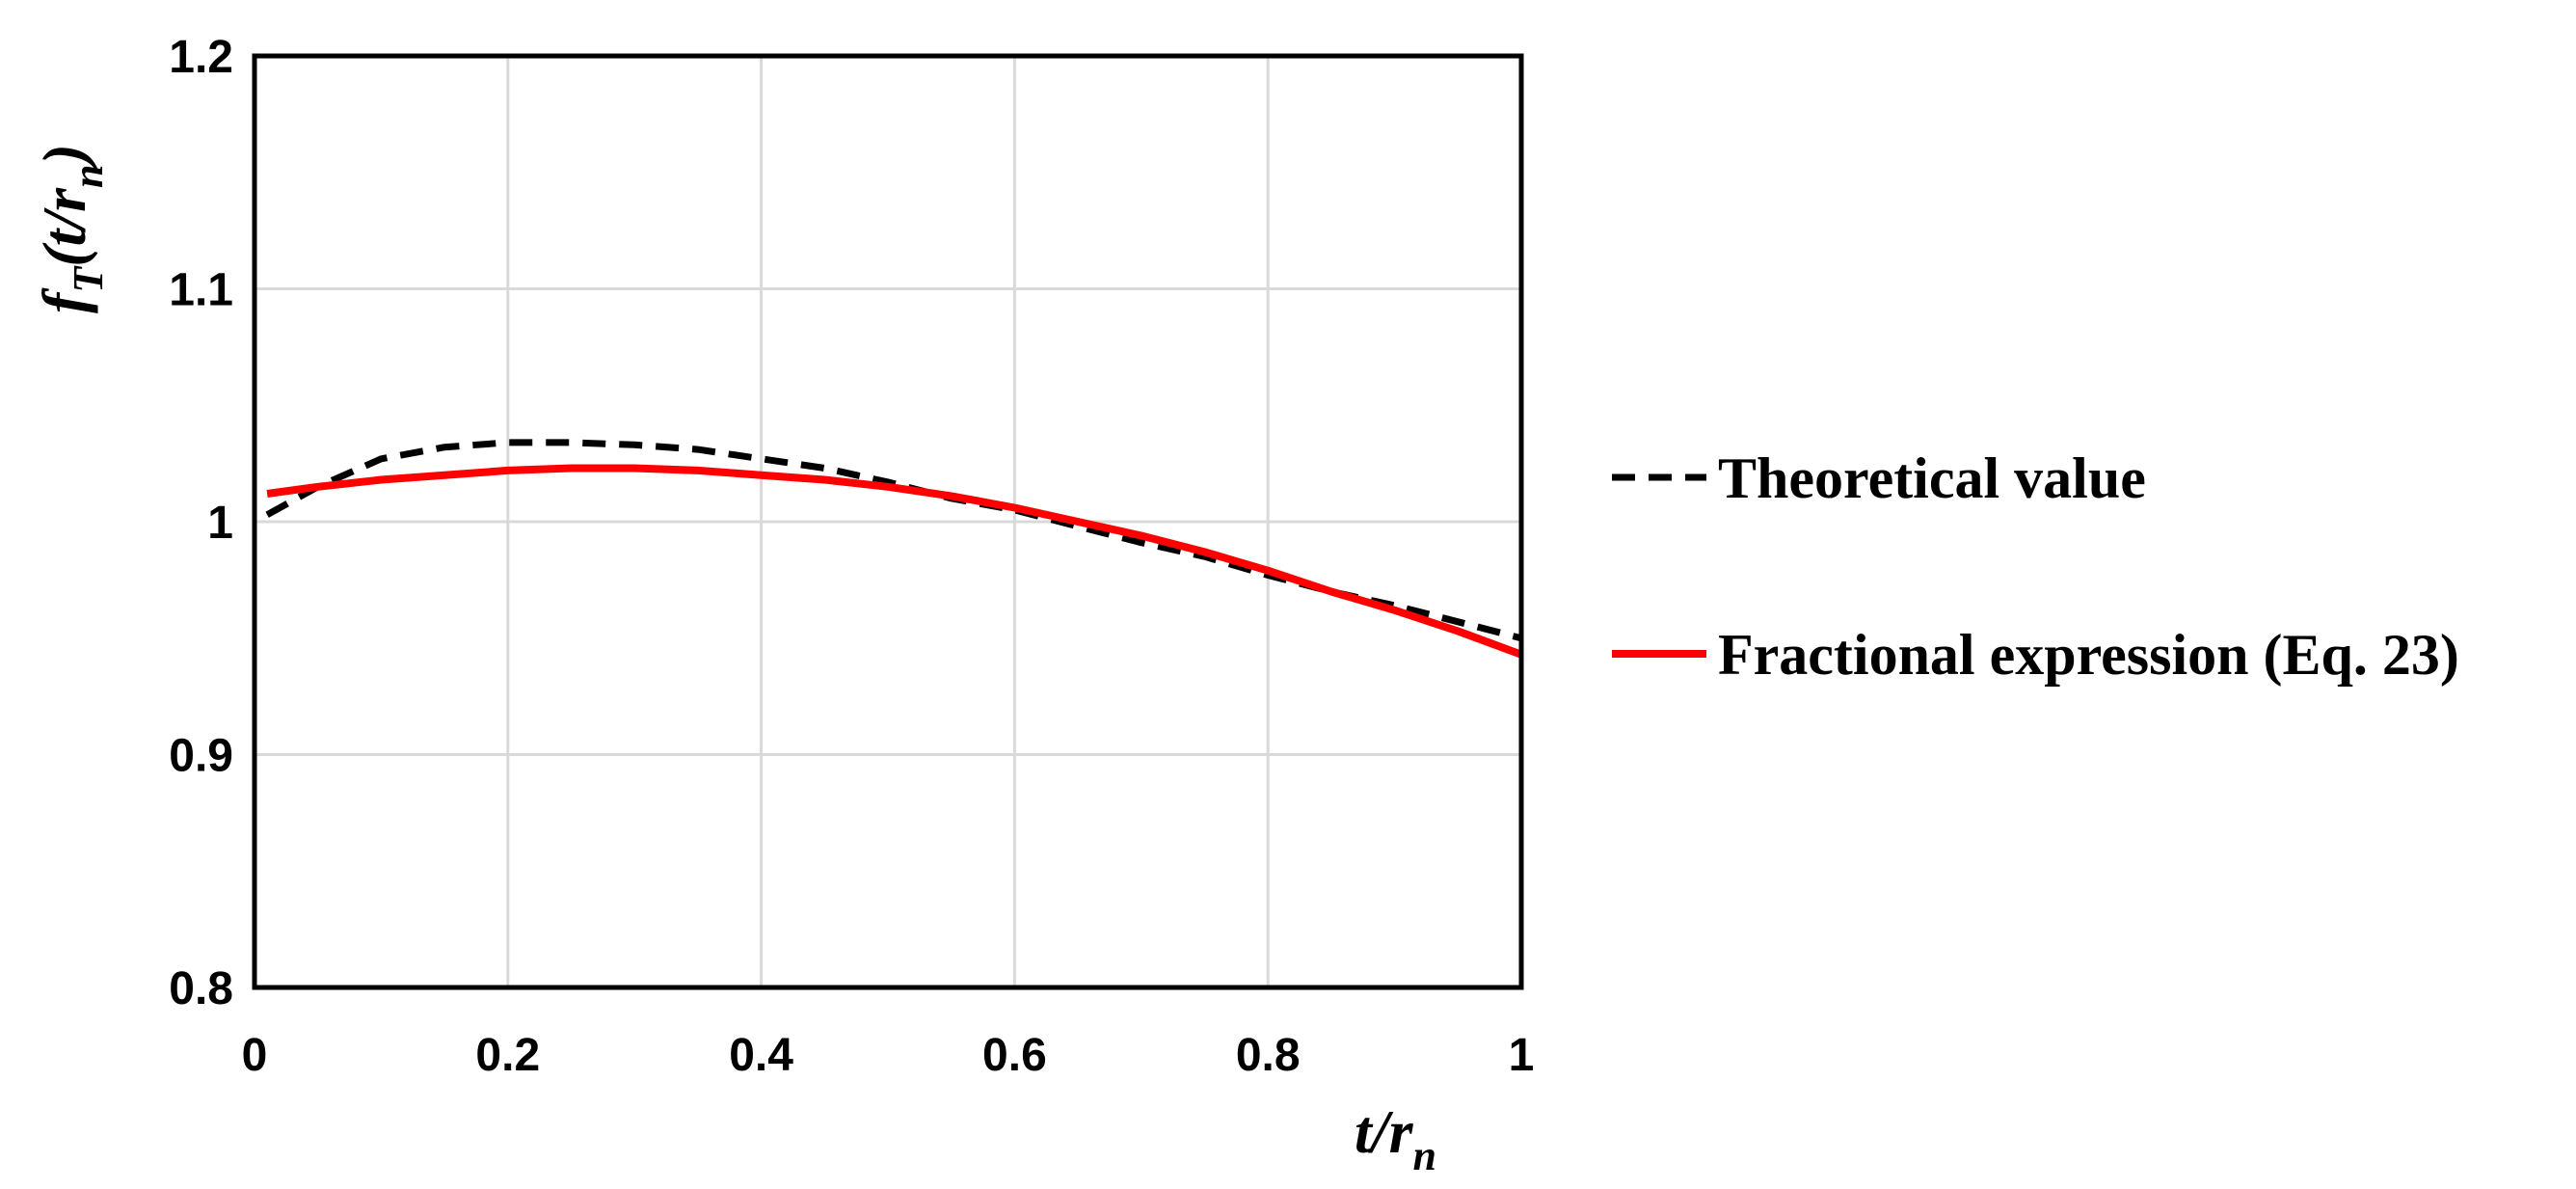 This screenshot has width=2576, height=1189. What do you see at coordinates (761, 1055) in the screenshot?
I see `x-tick-label: 0.4` at bounding box center [761, 1055].